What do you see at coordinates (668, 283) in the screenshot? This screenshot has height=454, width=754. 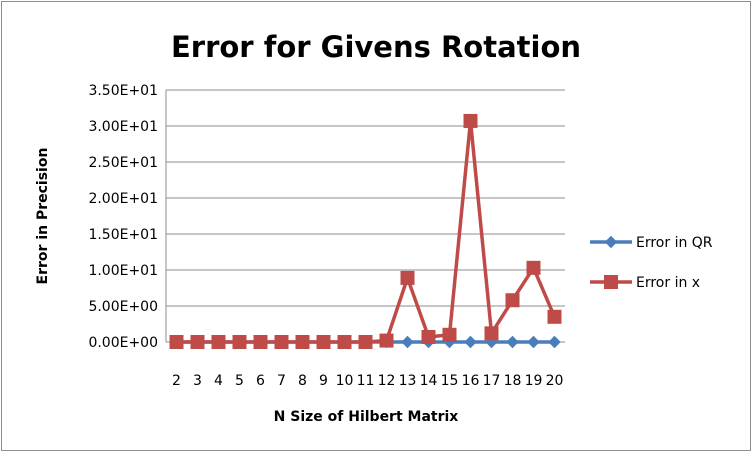 I see `legend-label: Error in x` at bounding box center [668, 283].